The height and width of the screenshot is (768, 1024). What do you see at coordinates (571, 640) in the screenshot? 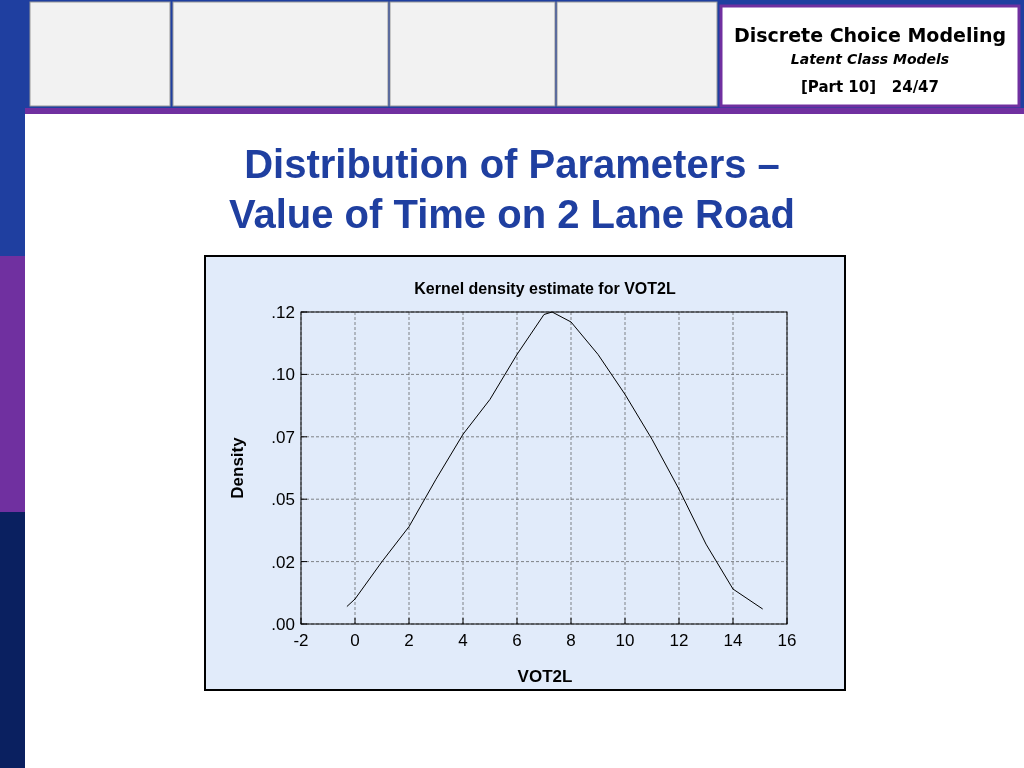
I see `x-tick-label: 8` at bounding box center [571, 640].